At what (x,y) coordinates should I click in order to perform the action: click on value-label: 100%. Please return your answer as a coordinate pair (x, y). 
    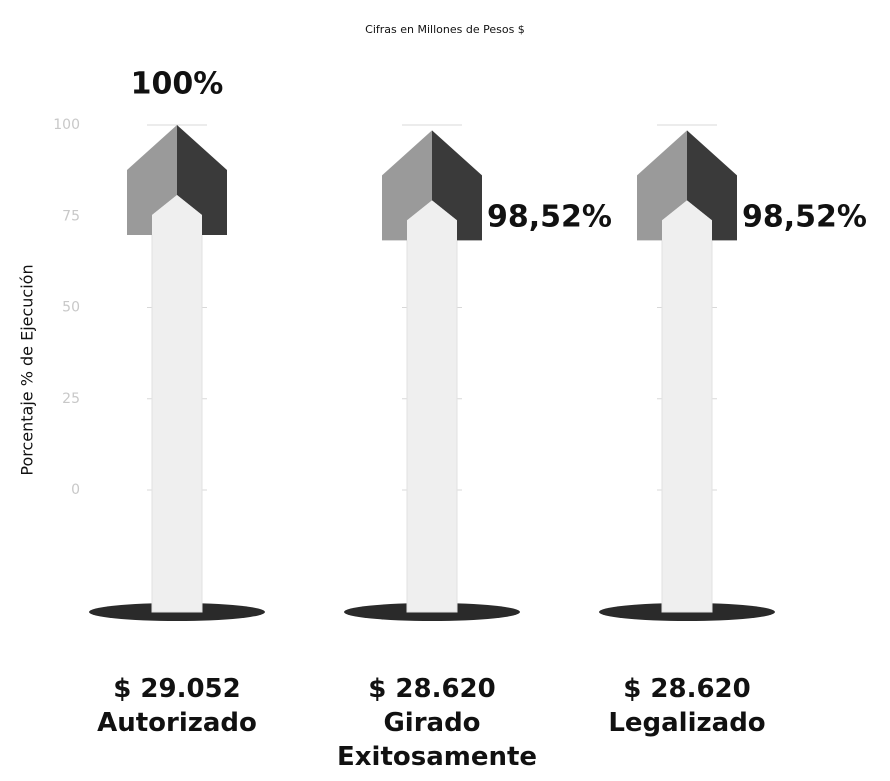
    Looking at the image, I should click on (177, 84).